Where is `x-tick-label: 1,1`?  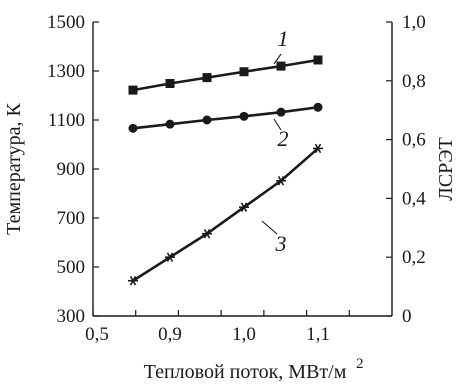 x-tick-label: 1,1 is located at coordinates (318, 334).